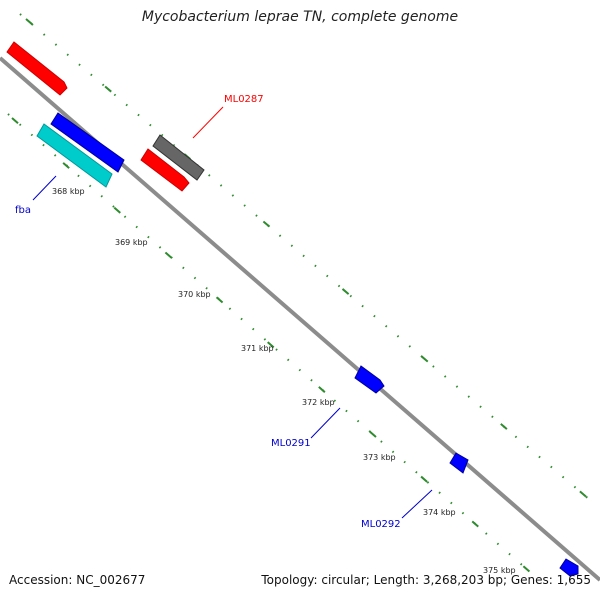 The width and height of the screenshot is (600, 600). Describe the element at coordinates (37, 68) in the screenshot. I see `gene-feature-red` at that location.